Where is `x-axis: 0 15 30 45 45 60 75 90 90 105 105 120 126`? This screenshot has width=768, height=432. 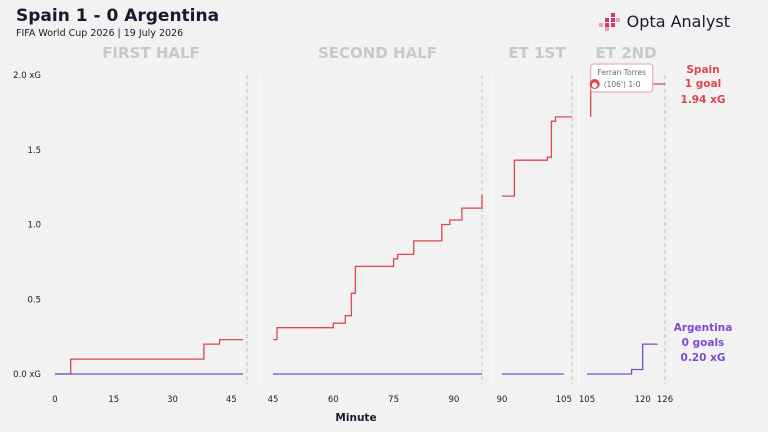
x-axis: 0 15 30 45 45 60 75 90 90 105 105 120 126 is located at coordinates (362, 400).